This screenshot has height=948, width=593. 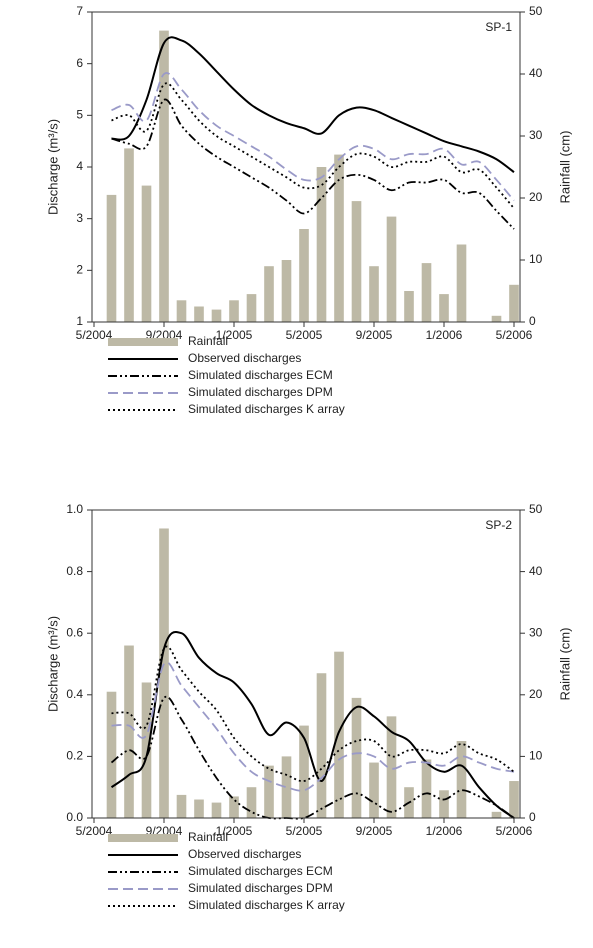 I want to click on y-tick-label: 7, so click(x=79, y=11).